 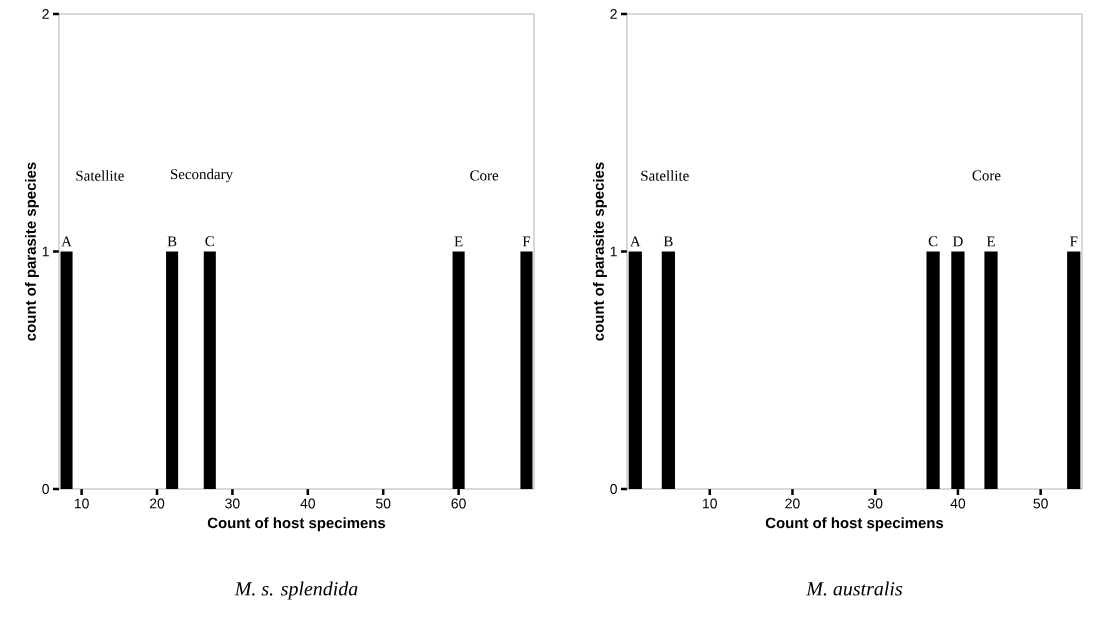 What do you see at coordinates (201, 175) in the screenshot?
I see `annotation: Secondary` at bounding box center [201, 175].